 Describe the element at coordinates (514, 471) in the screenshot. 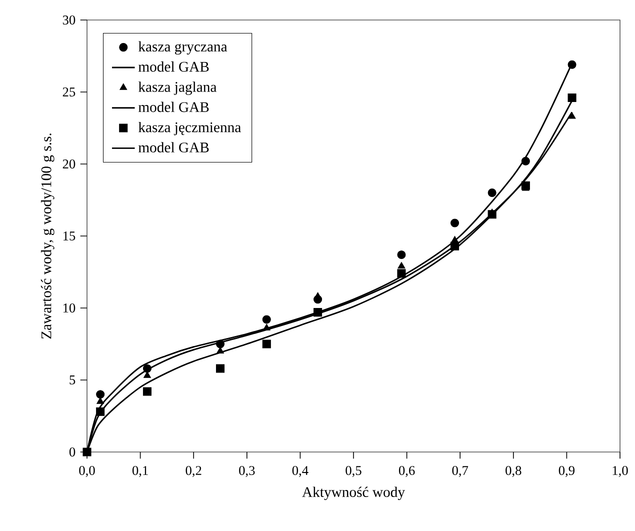

I see `x-tick-label: 0,8` at that location.